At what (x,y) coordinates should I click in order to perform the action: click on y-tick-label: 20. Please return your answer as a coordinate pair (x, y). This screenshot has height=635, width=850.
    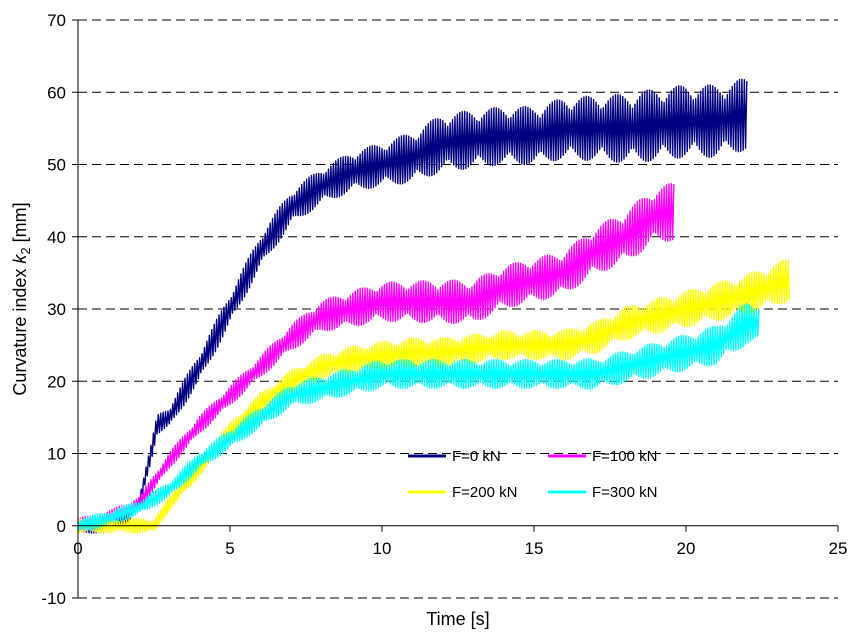
    Looking at the image, I should click on (56, 381).